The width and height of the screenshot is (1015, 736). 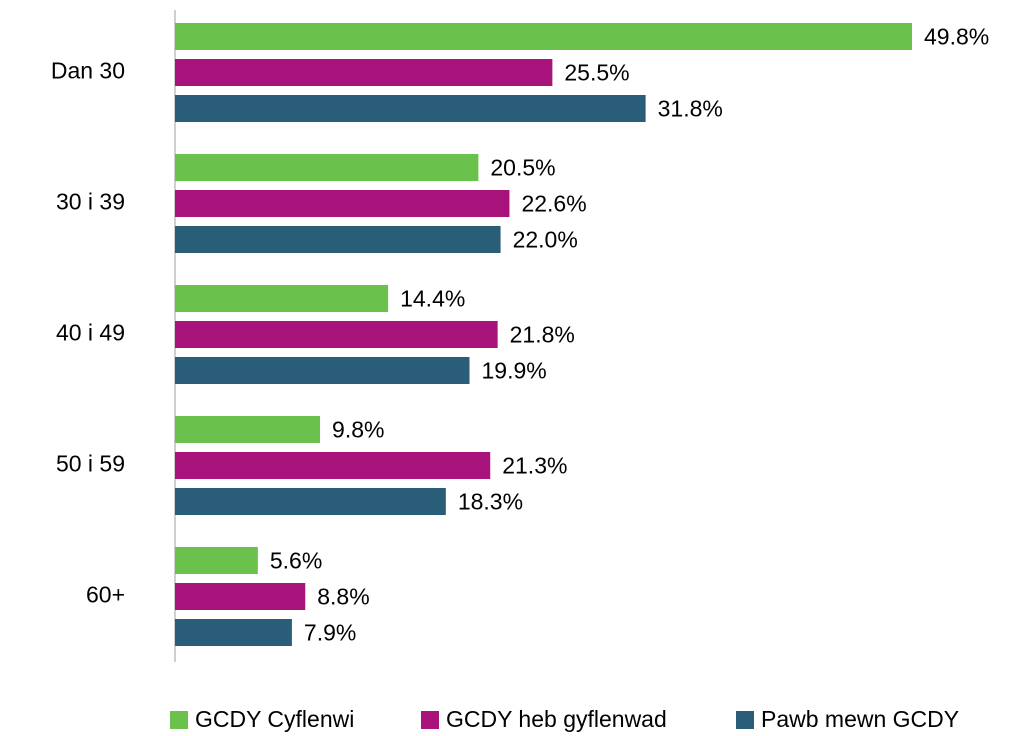 I want to click on value-label: 21.3%, so click(x=534, y=466).